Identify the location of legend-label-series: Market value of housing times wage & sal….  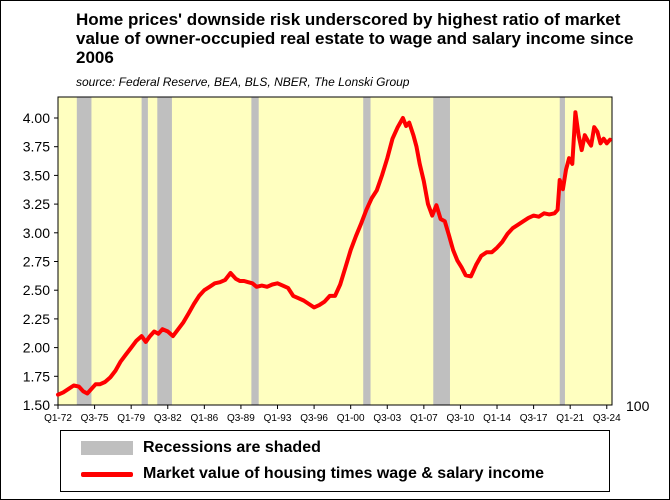
(344, 473).